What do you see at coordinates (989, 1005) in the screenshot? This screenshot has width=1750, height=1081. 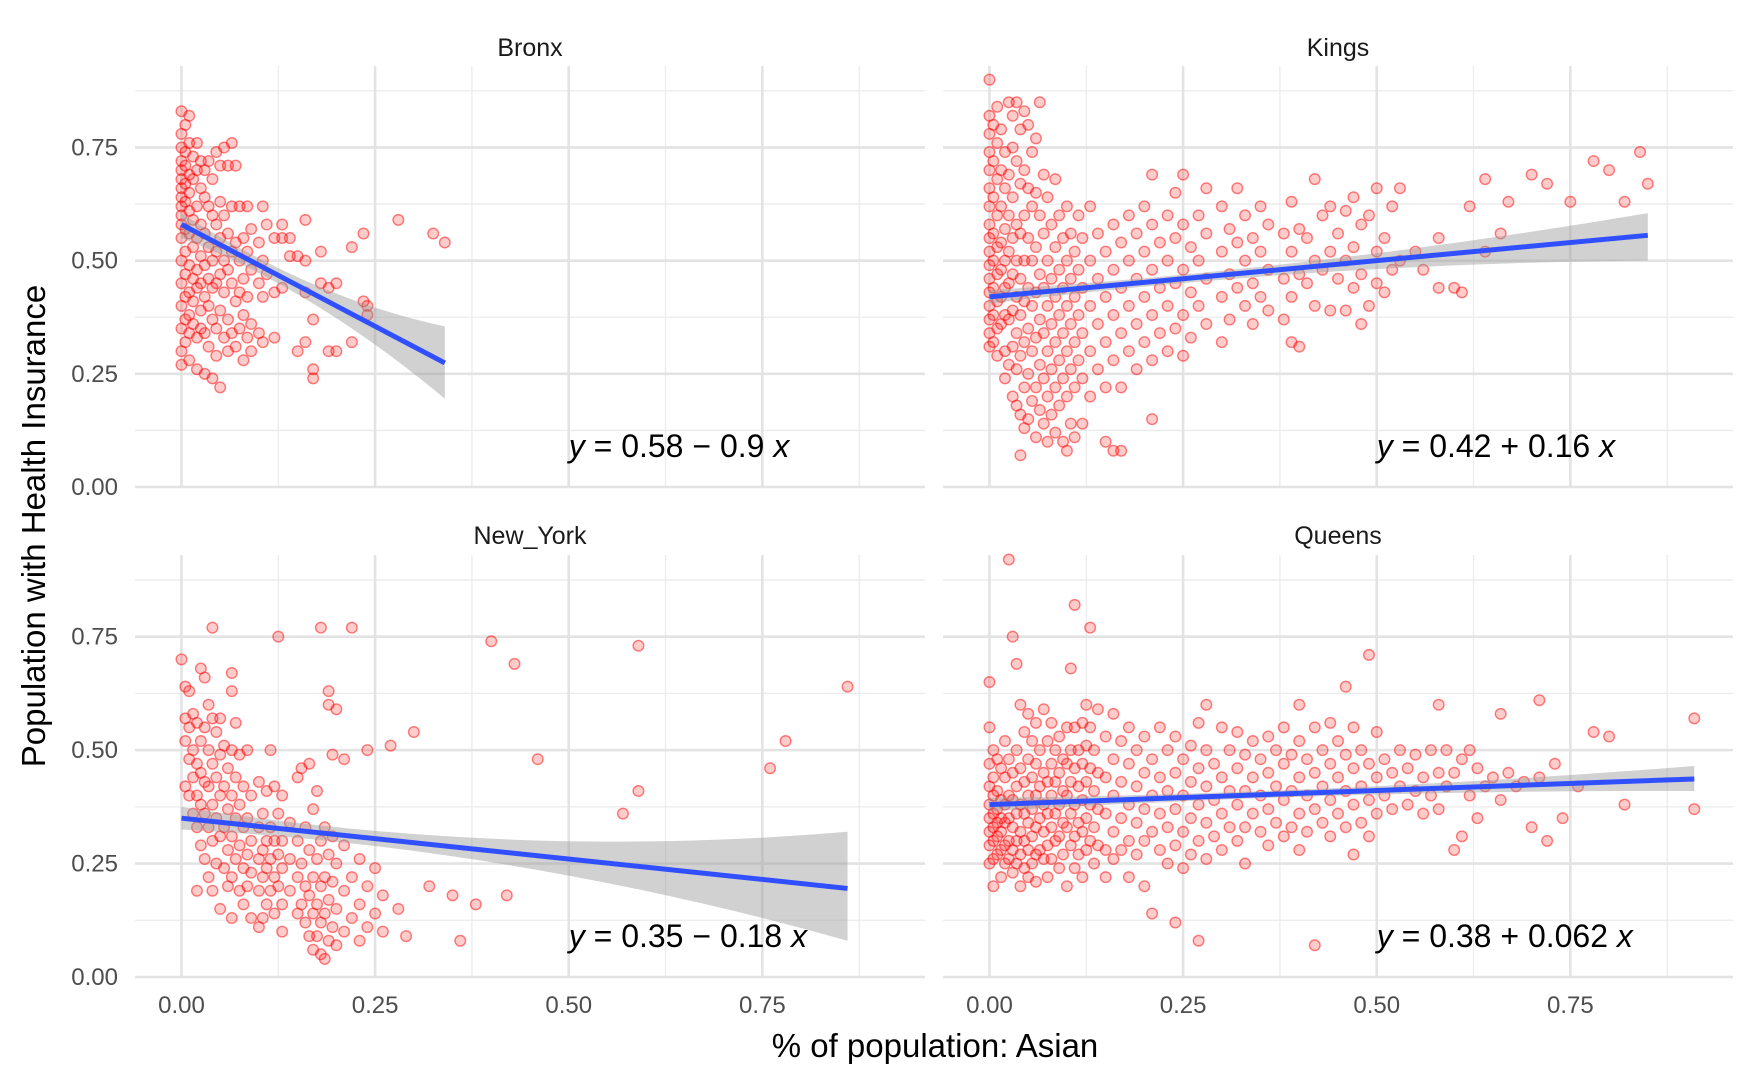 I see `x-tick-label: 0.00` at bounding box center [989, 1005].